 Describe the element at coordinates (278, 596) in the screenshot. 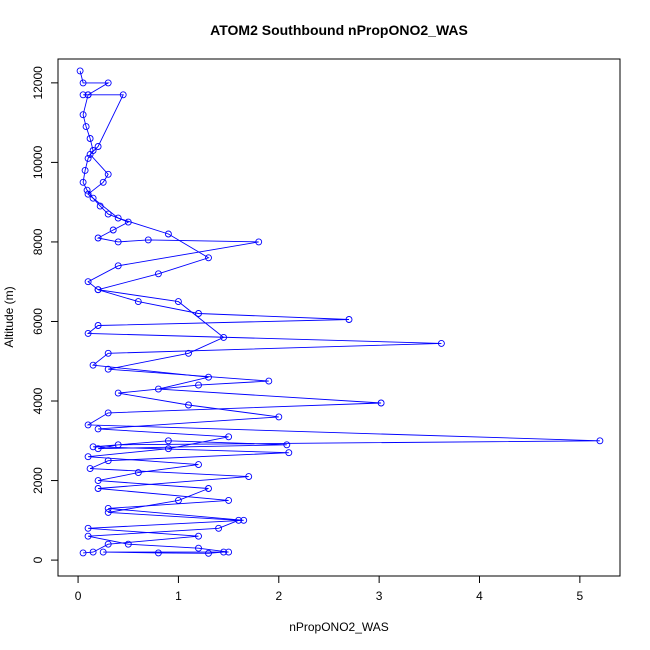

I see `x-tick-label: 2` at that location.